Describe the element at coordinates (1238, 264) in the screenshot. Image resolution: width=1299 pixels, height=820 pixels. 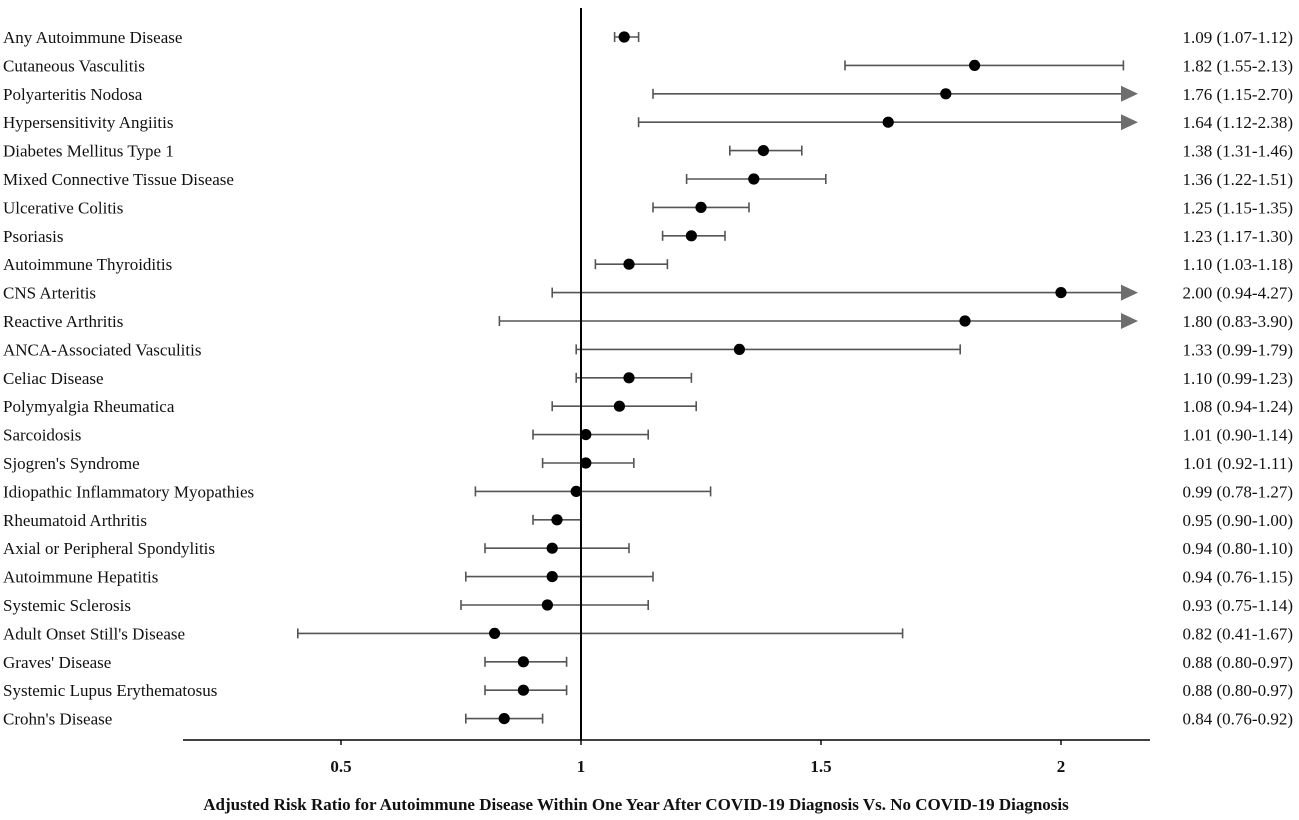
I see `estimate-text: 1.10 (1.03-1.18)` at that location.